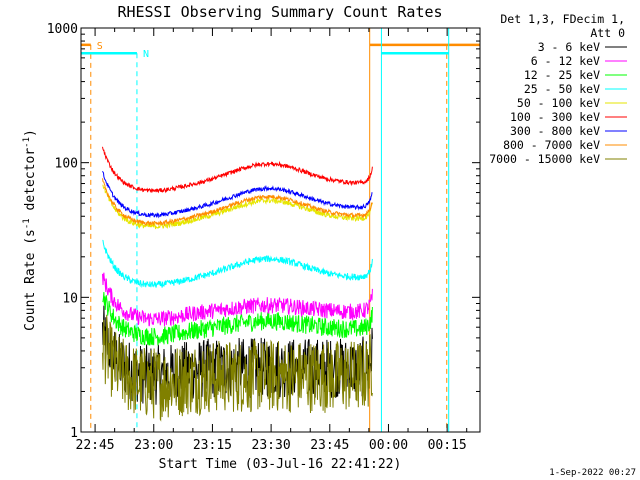  Describe the element at coordinates (569, 47) in the screenshot. I see `legend-label: 3 - 6 keV` at that location.